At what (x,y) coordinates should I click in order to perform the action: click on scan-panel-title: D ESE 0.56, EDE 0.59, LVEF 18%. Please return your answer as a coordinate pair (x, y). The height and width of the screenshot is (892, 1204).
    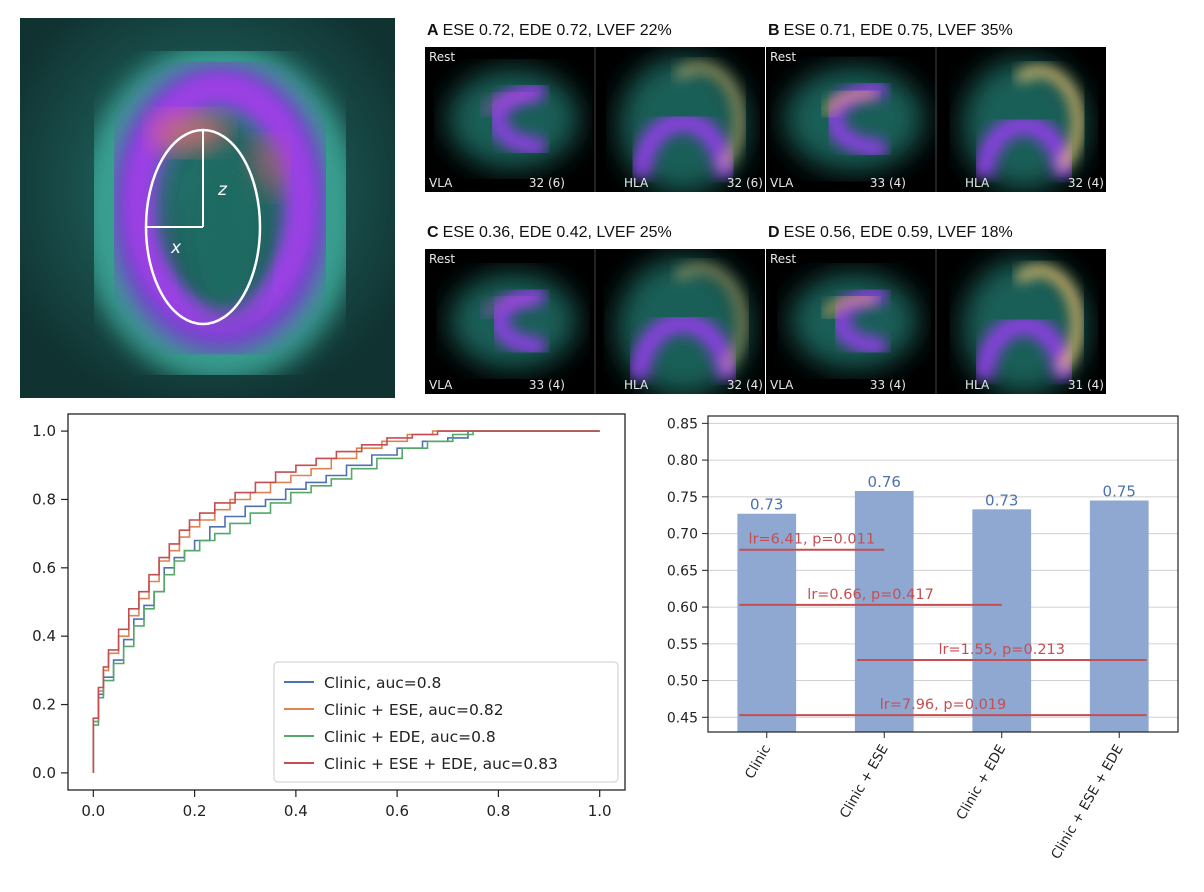
    Looking at the image, I should click on (890, 233).